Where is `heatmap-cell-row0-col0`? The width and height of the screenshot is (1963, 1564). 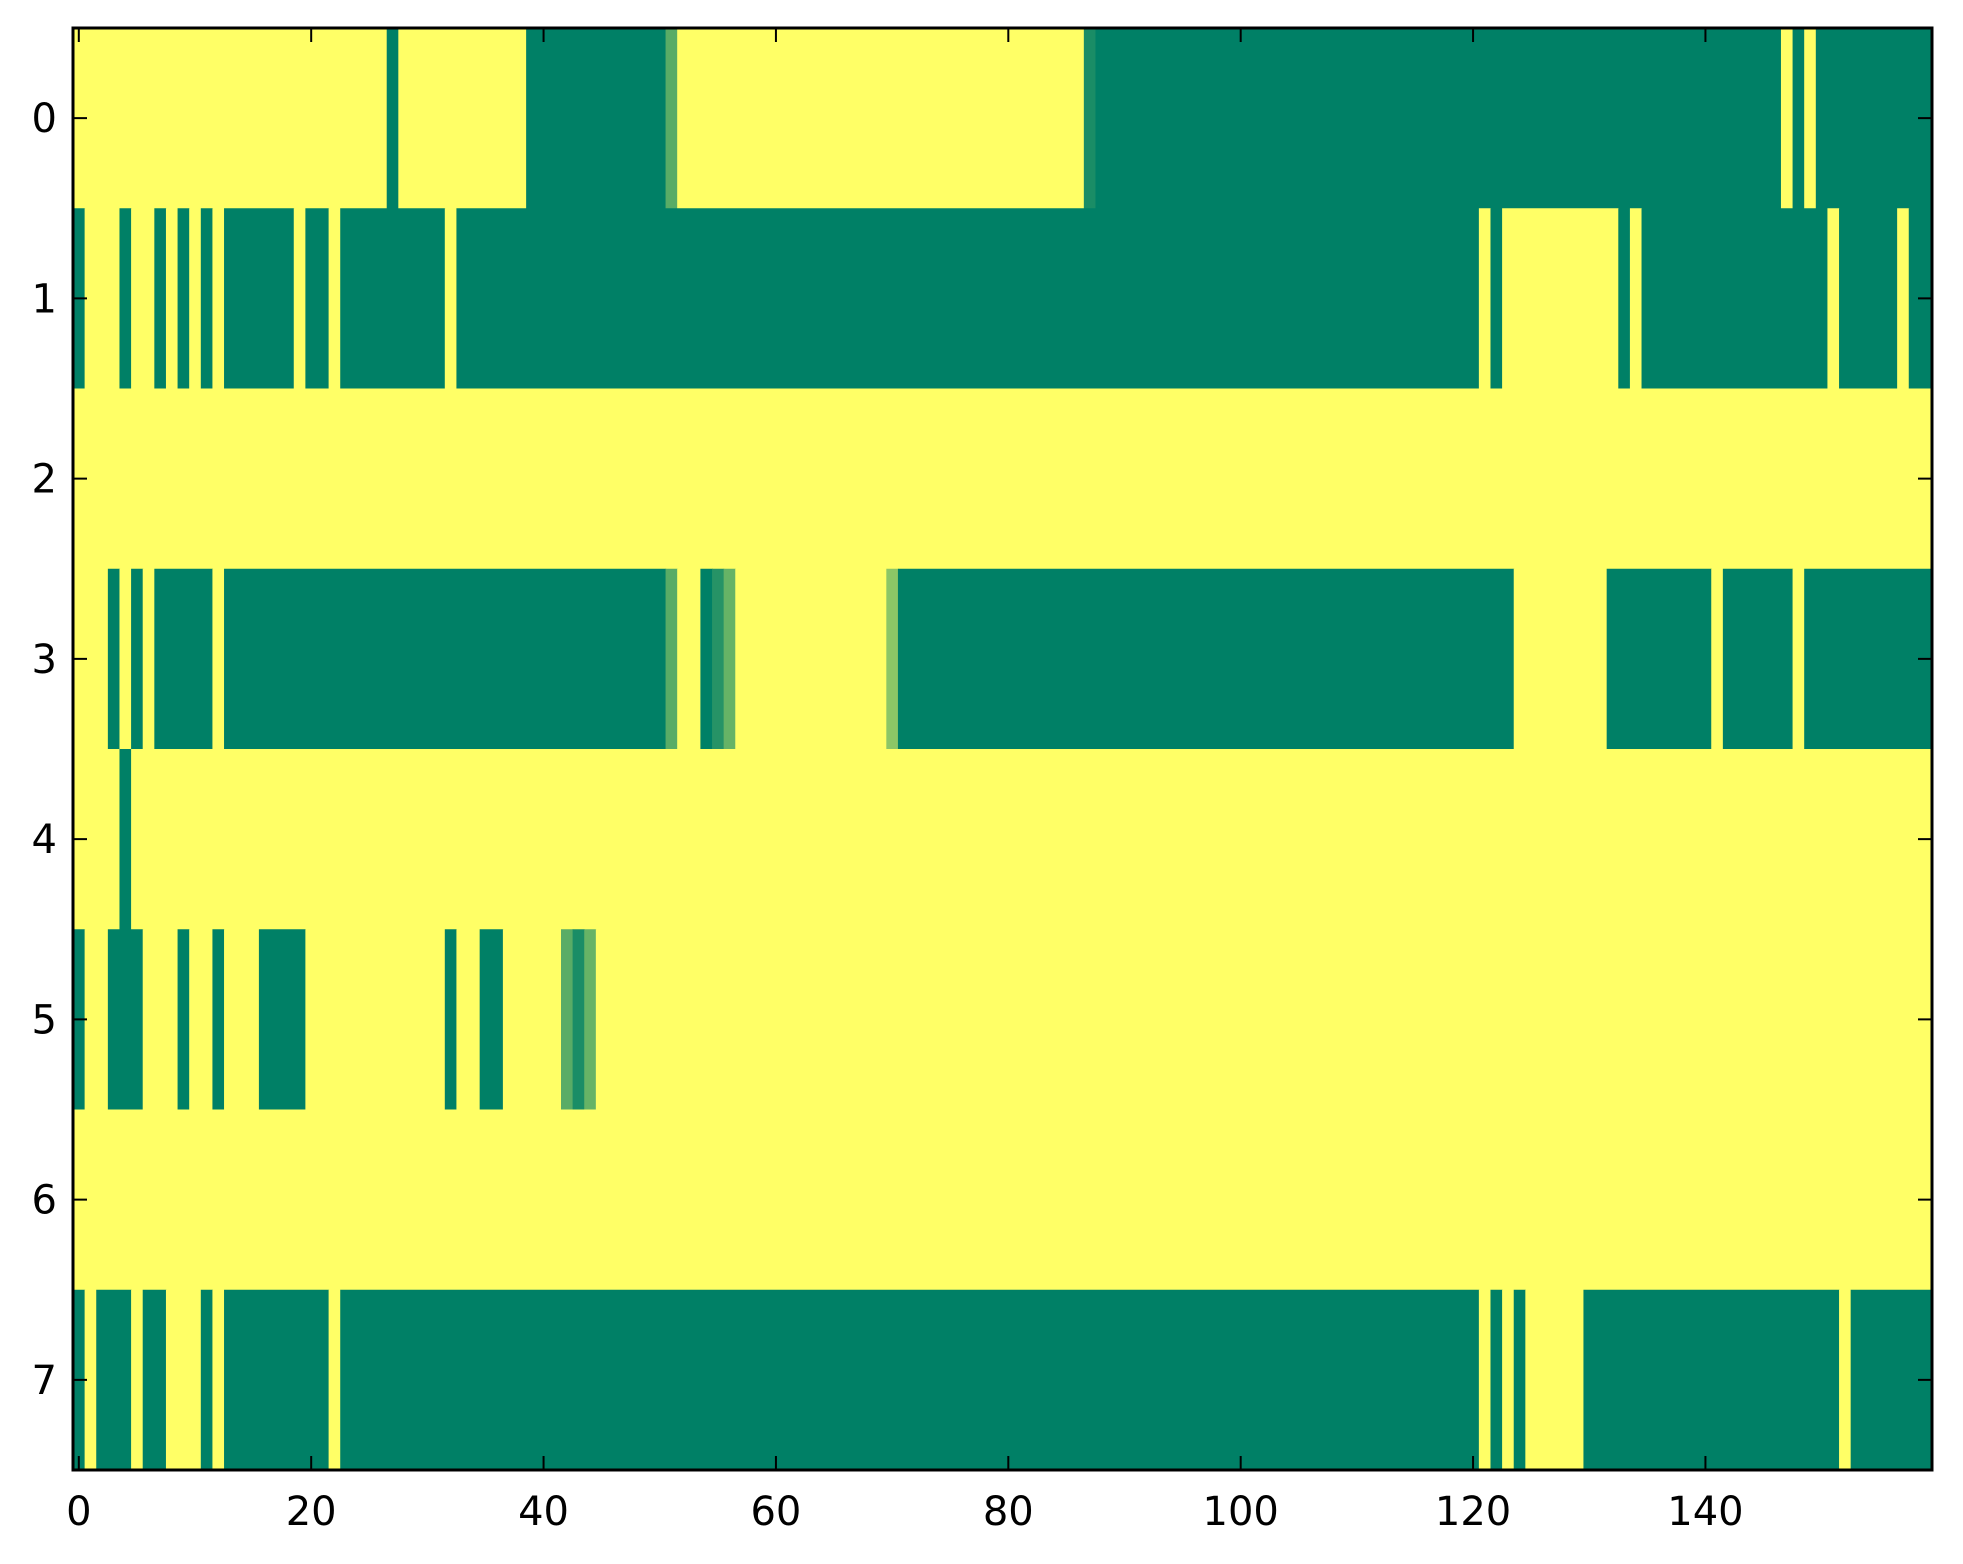 heatmap-cell-row0-col0 is located at coordinates (230, 118).